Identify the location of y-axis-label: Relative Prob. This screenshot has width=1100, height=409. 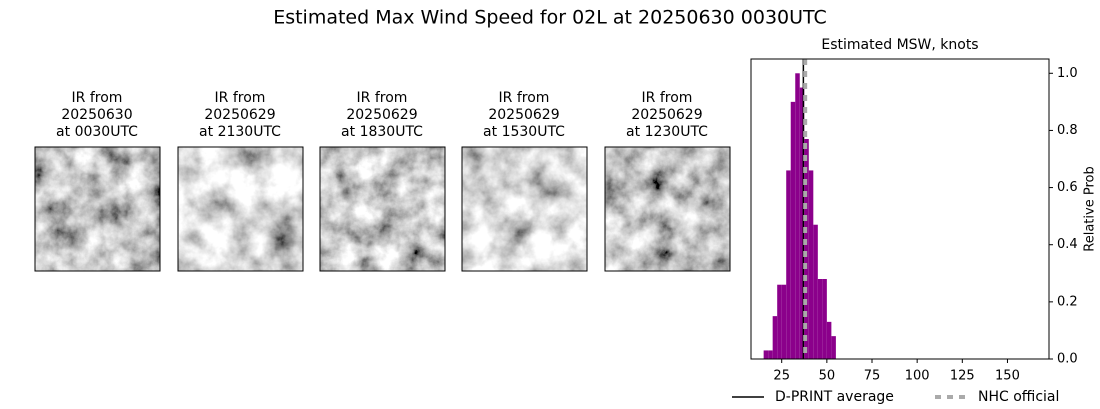
(1090, 208).